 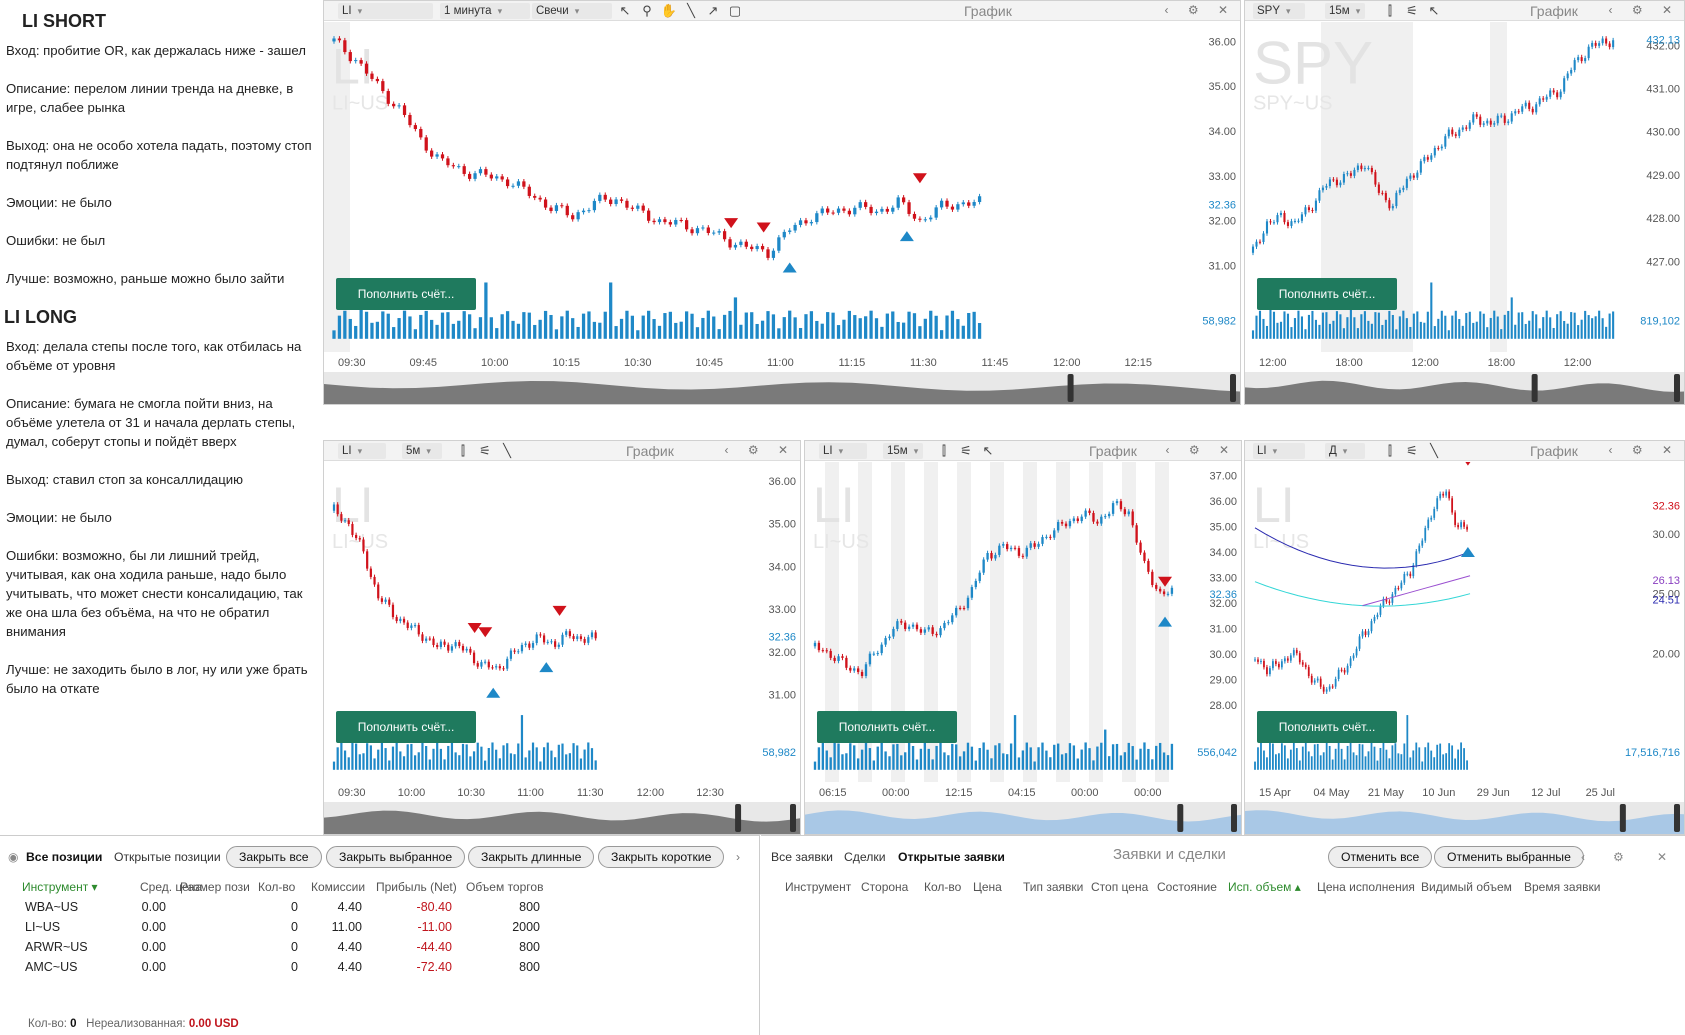 I want to click on orders-column-header: Исп. объем ▴, so click(x=1264, y=887).